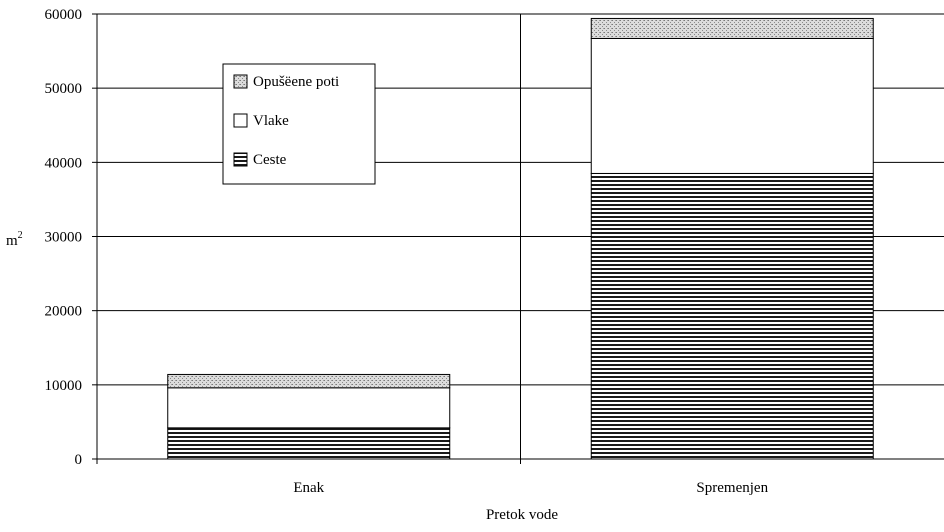 The image size is (944, 532). Describe the element at coordinates (240, 159) in the screenshot. I see `legend-swatch-ceste` at that location.